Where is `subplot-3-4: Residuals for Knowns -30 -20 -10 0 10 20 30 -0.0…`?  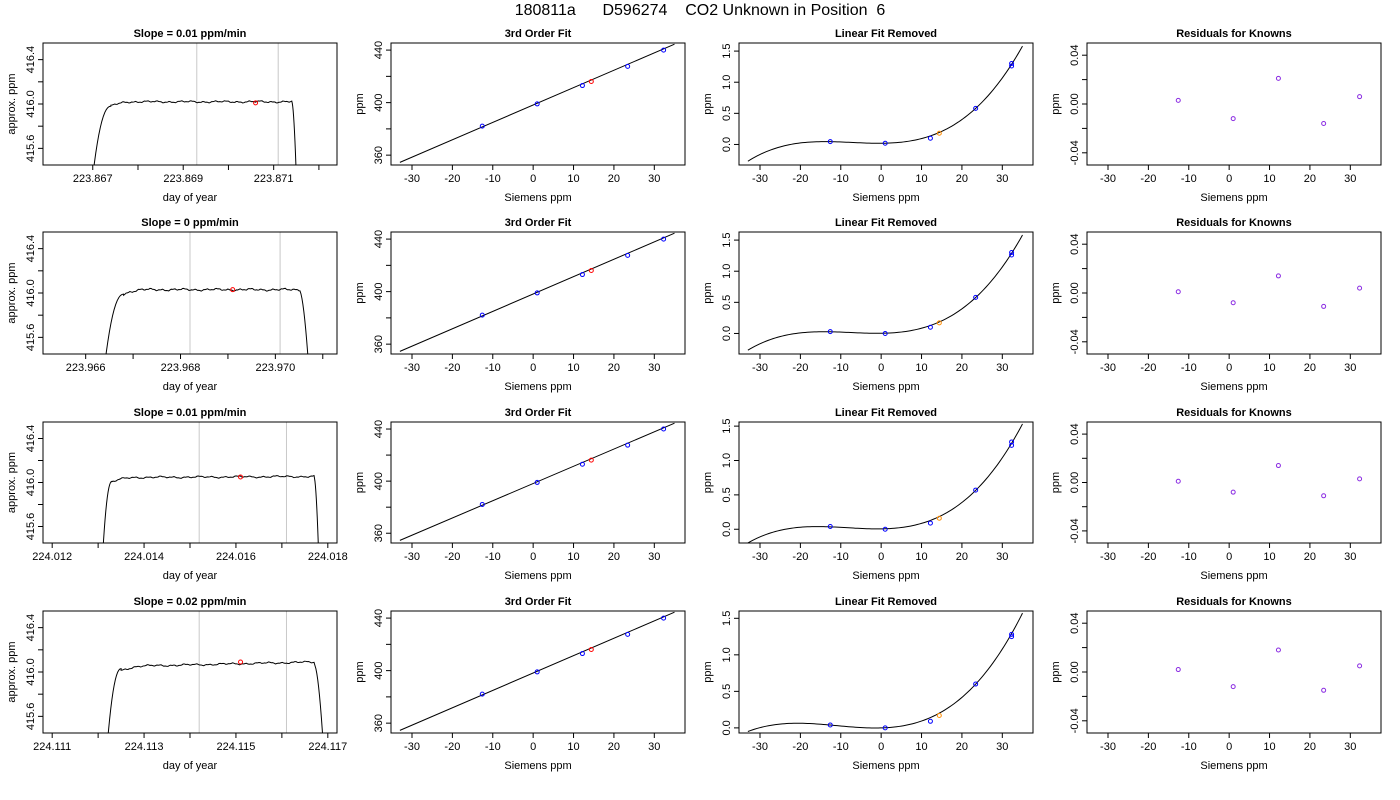 subplot-3-4: Residuals for Knowns -30 -20 -10 0 10 20 30 -0.0… is located at coordinates (1216, 494).